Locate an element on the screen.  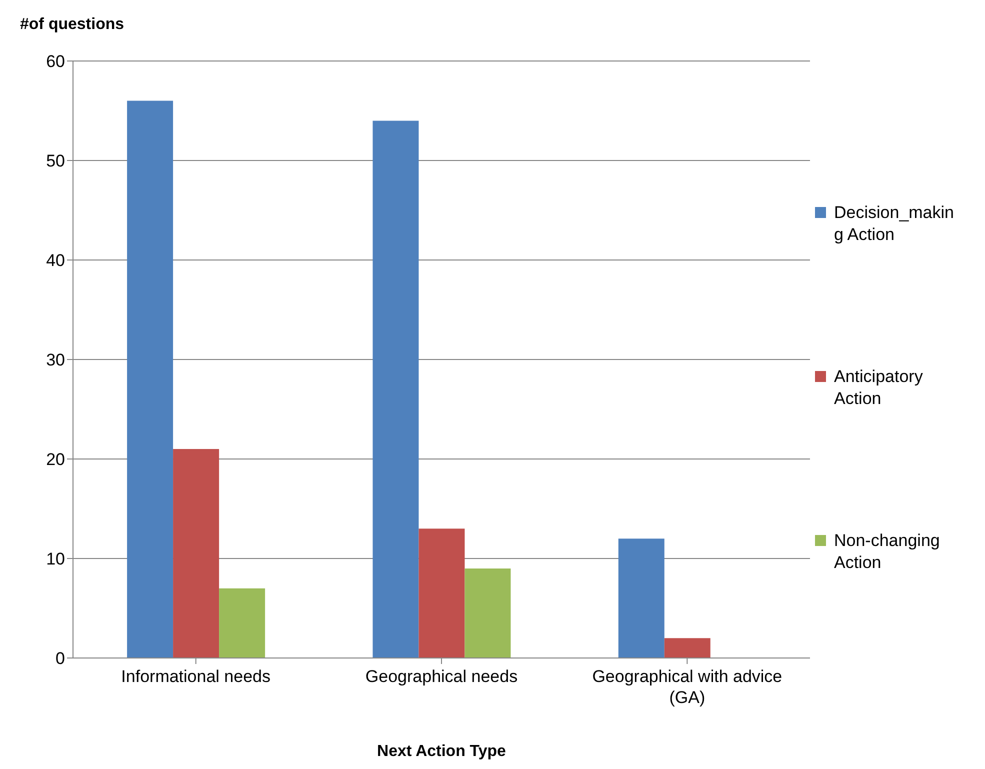
x-tick-label: Informational needs is located at coordinates (195, 676).